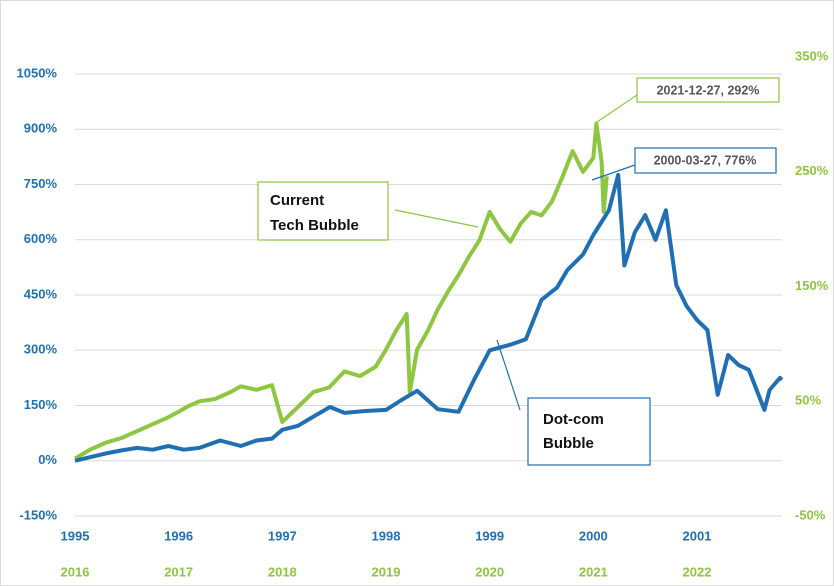  What do you see at coordinates (38, 514) in the screenshot?
I see `y-tick-label: -150%` at bounding box center [38, 514].